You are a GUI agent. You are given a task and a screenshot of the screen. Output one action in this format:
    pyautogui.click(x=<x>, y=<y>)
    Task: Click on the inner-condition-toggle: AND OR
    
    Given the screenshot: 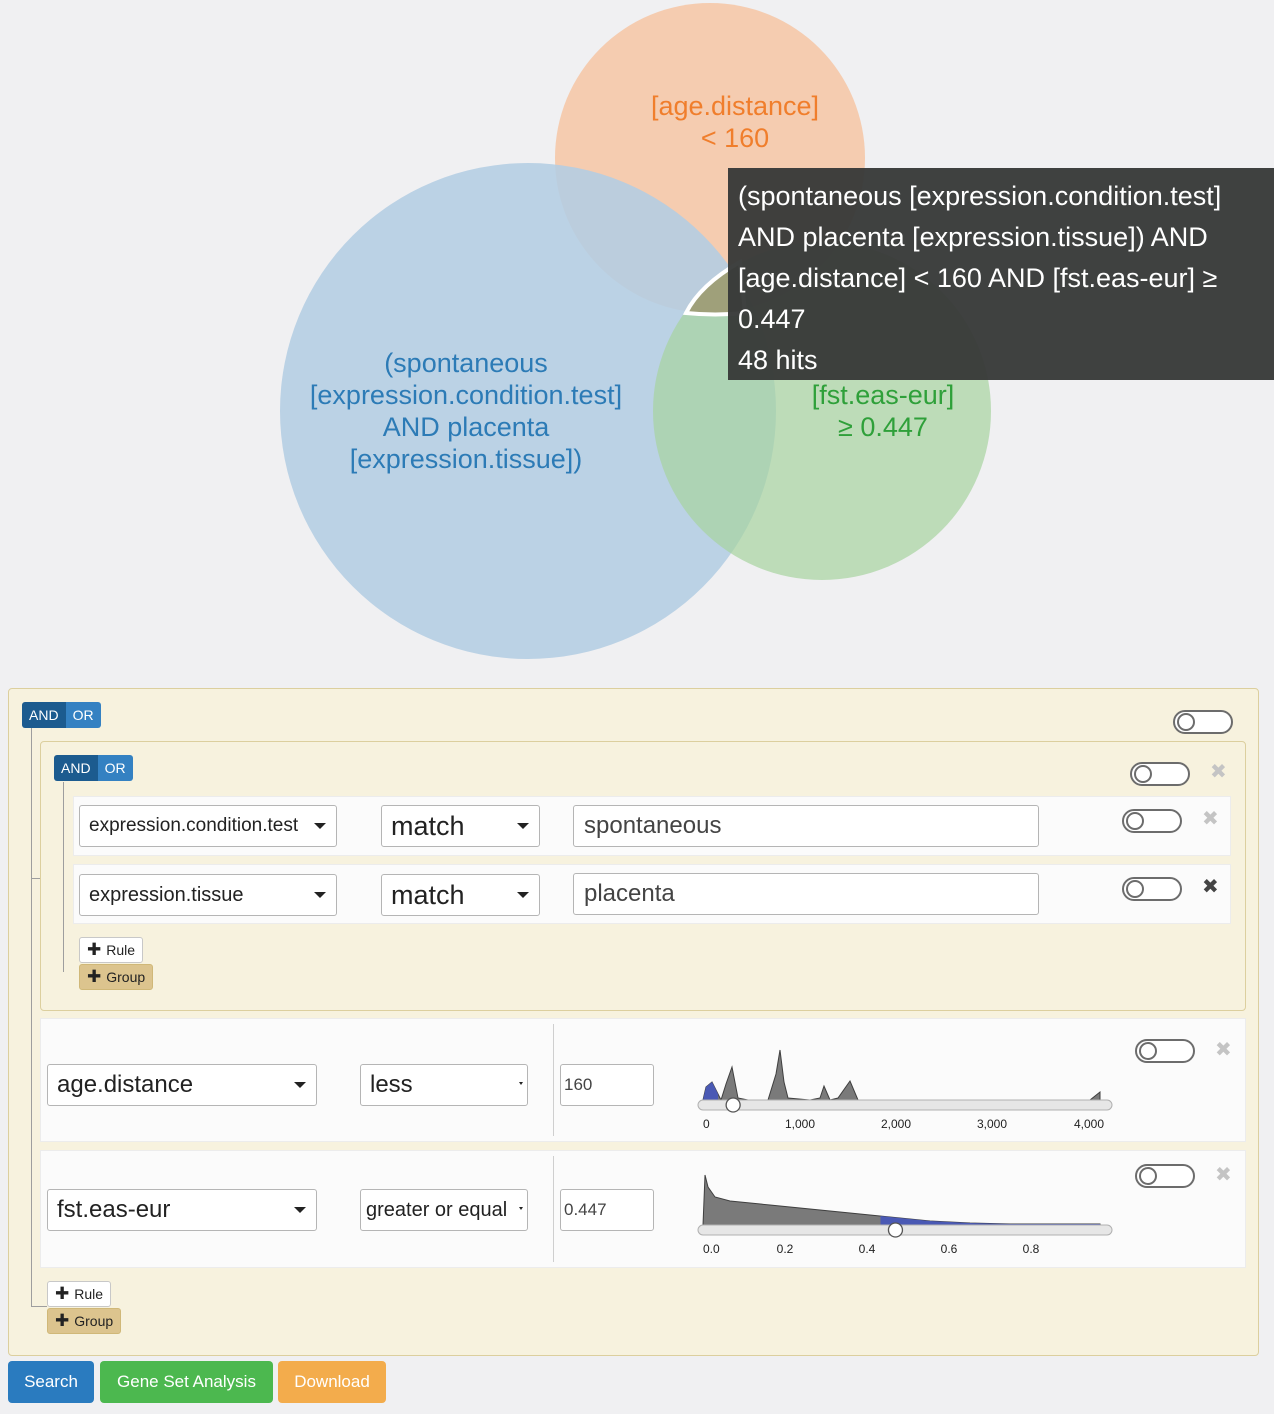 What is the action you would take?
    pyautogui.click(x=93, y=768)
    